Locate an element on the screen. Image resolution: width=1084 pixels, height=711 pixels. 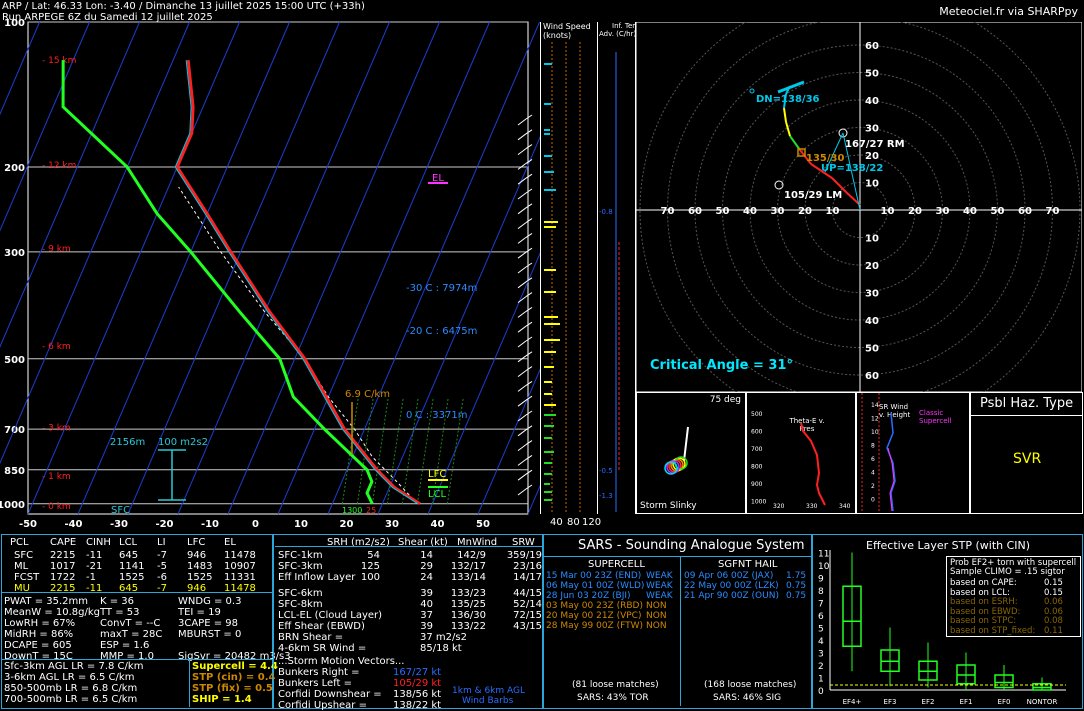
index-cell: 3CAPE = 98 is located at coordinates (208, 623).